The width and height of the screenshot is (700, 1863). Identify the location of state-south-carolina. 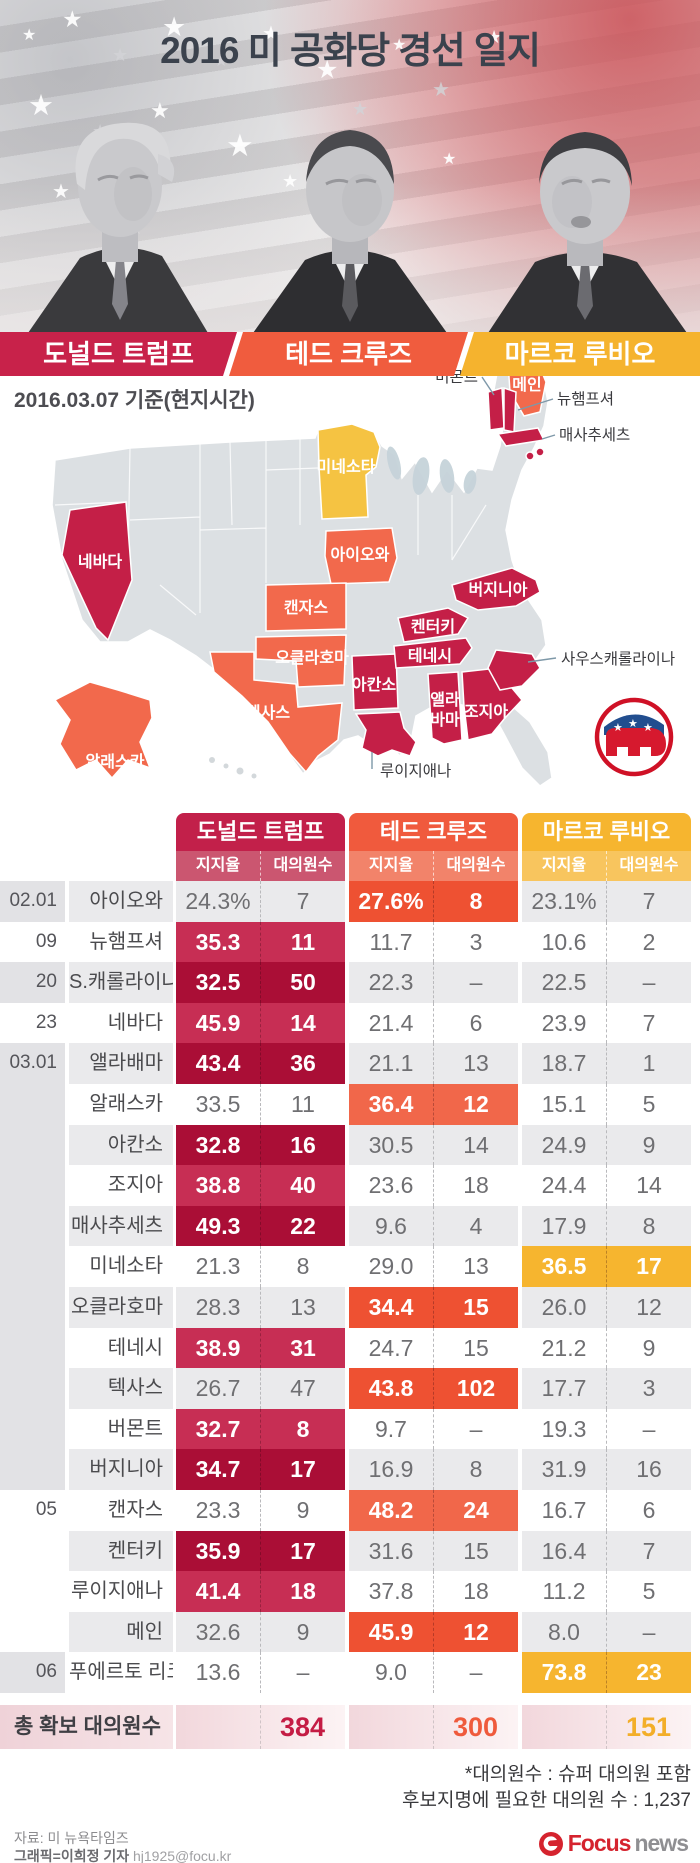
(514, 670).